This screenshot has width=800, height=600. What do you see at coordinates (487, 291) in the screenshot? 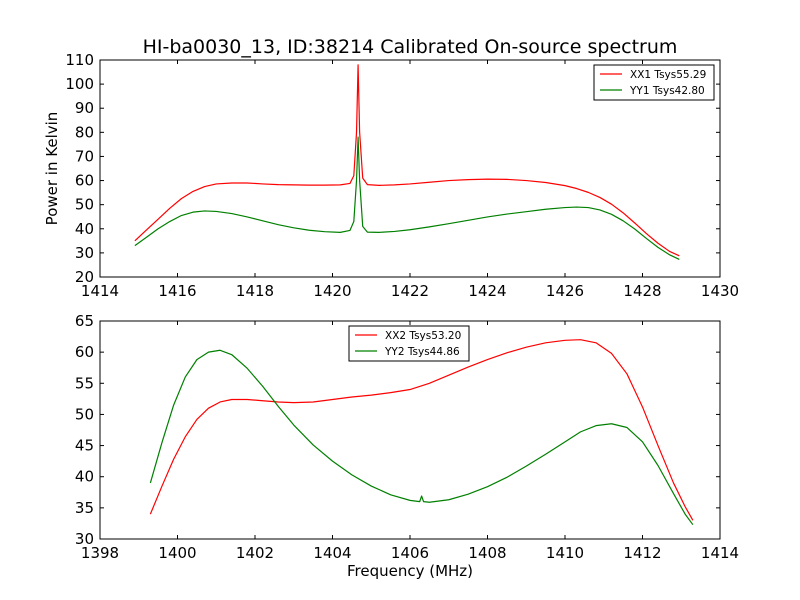
I see `x-tick-label: 1424` at bounding box center [487, 291].